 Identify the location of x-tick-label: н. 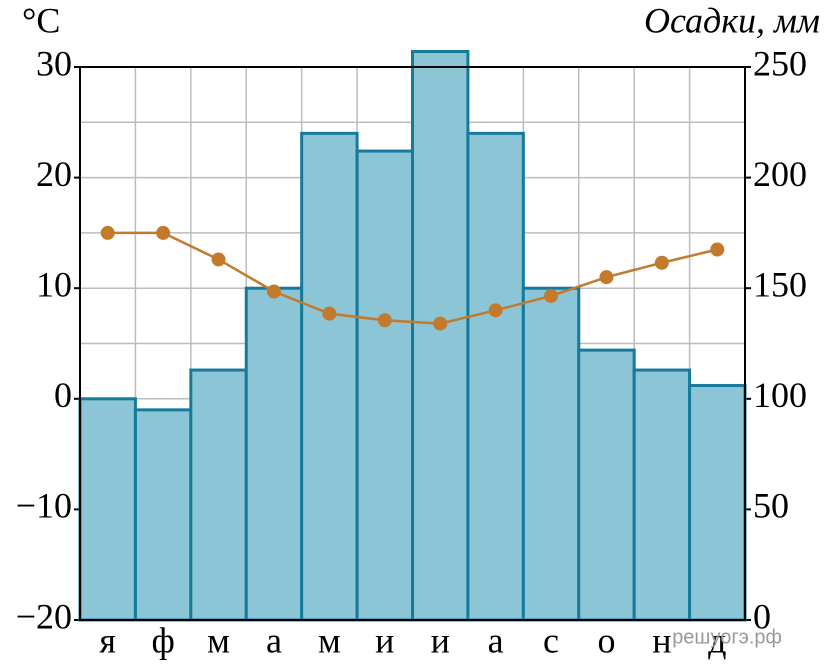
(661, 640).